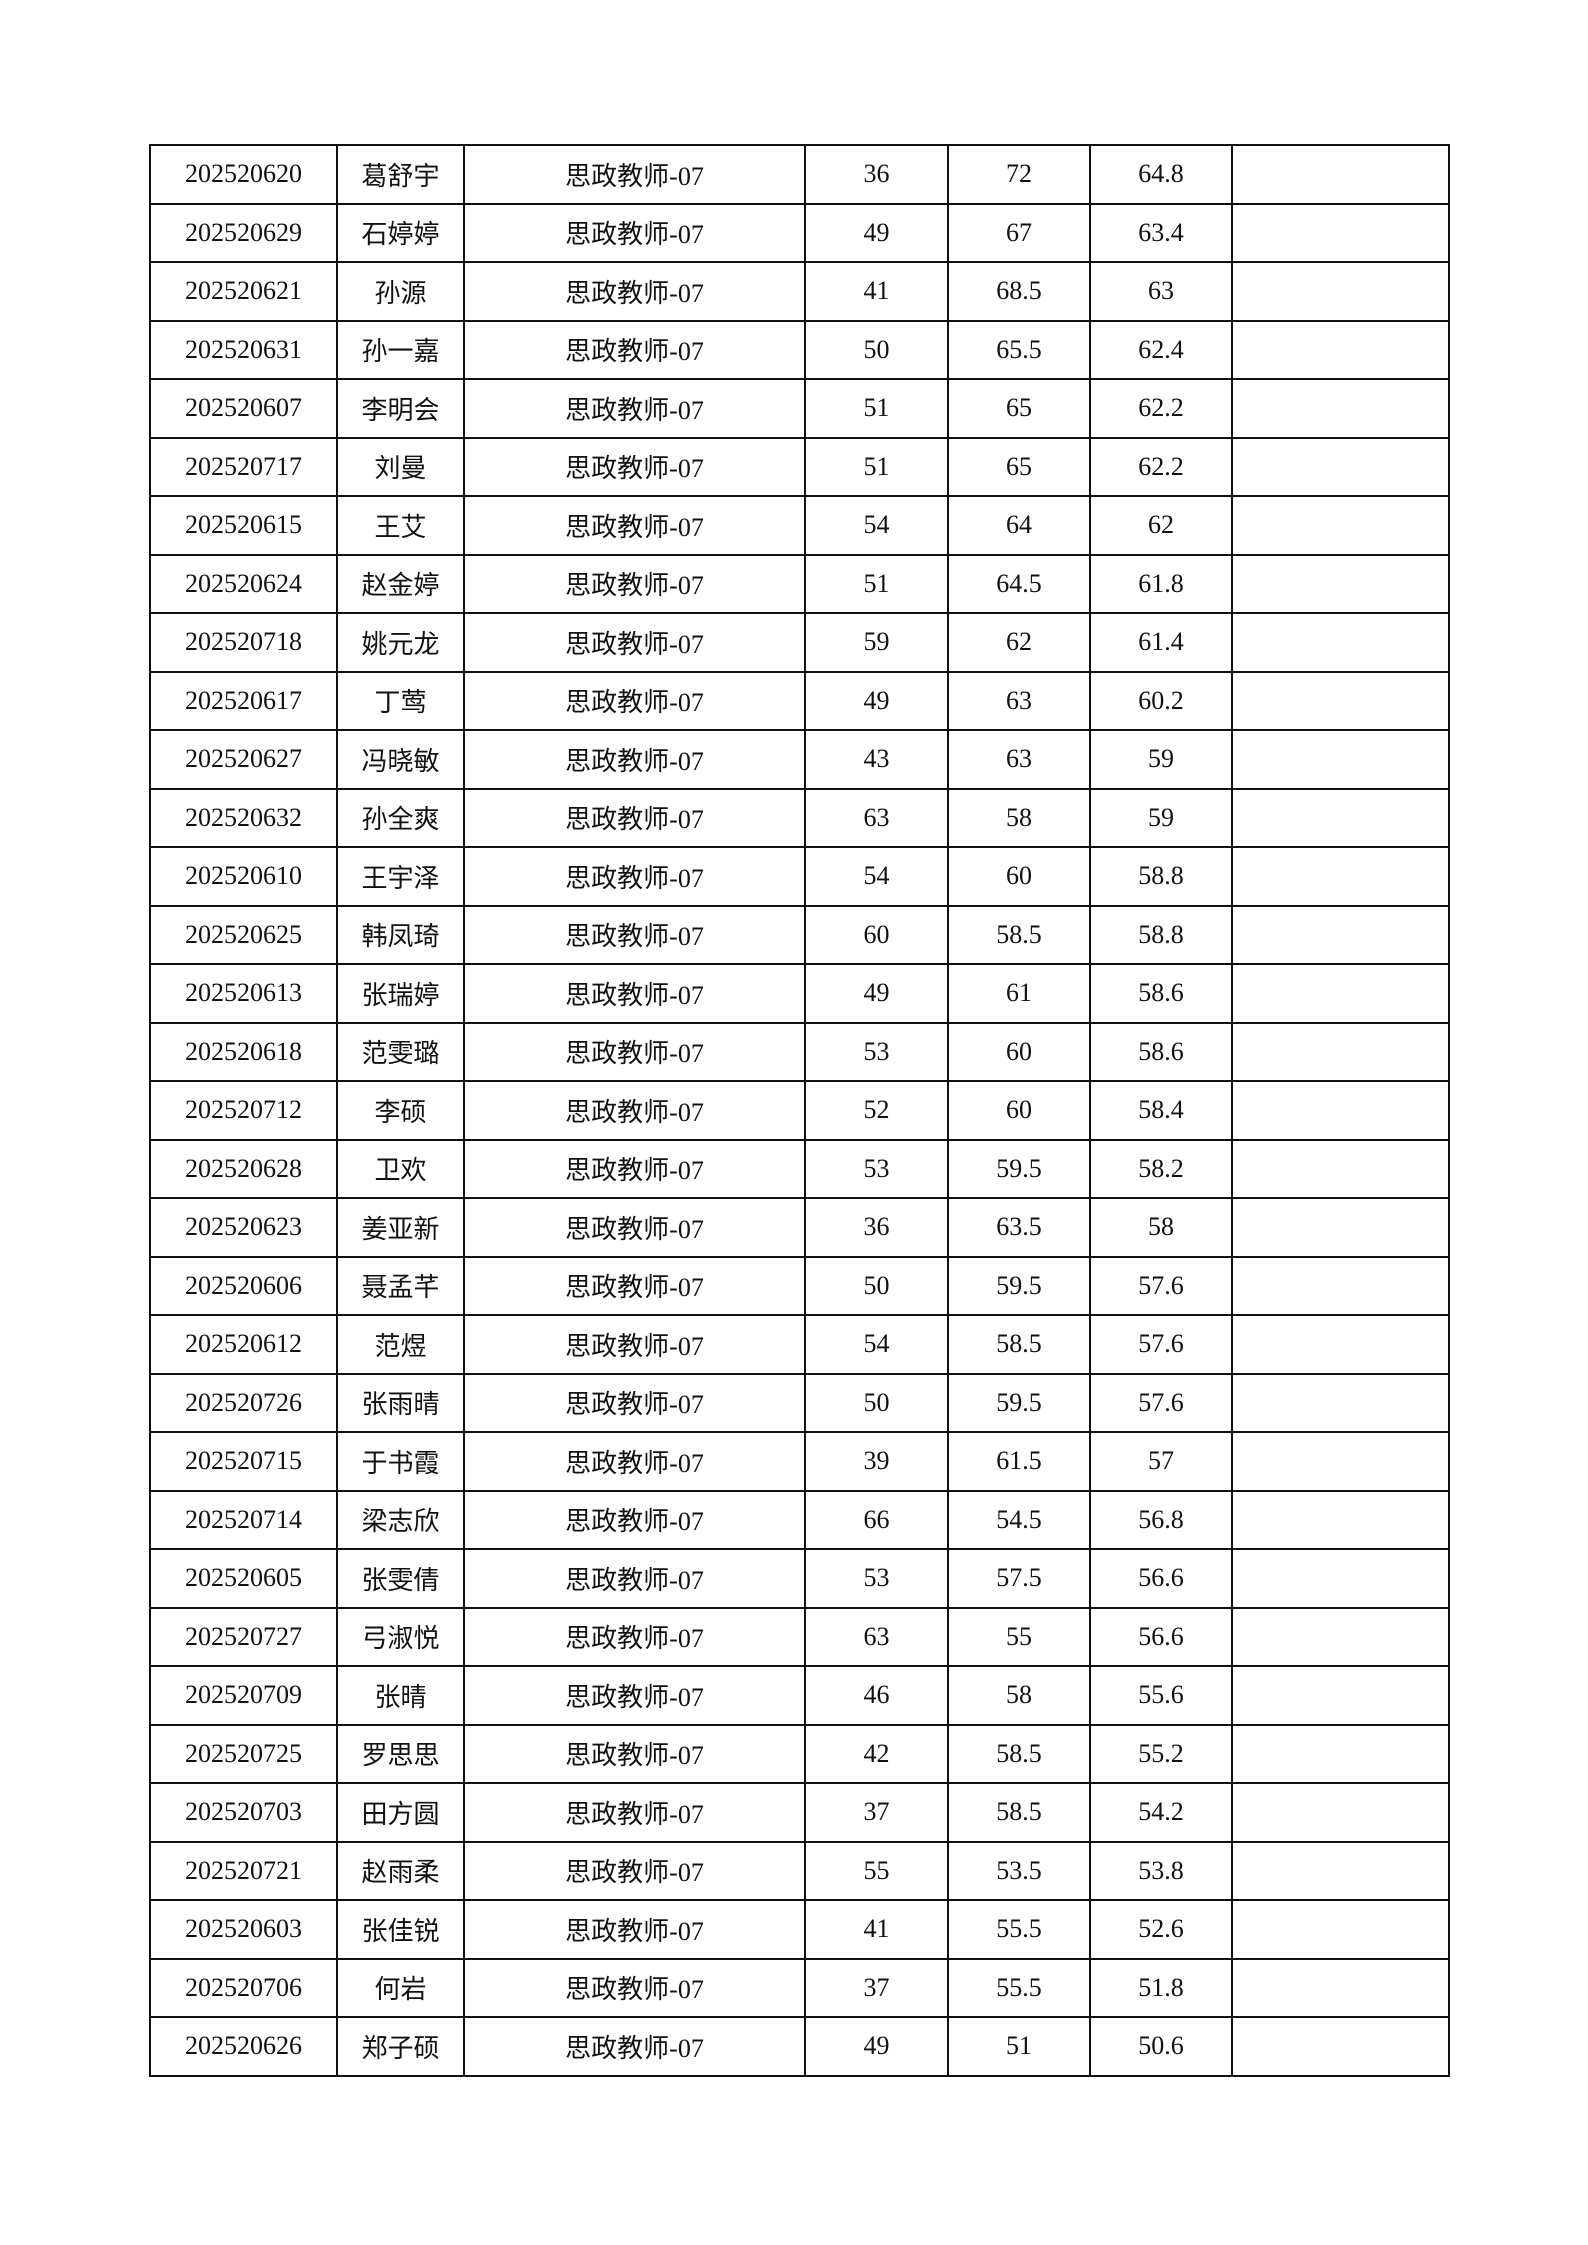 This screenshot has width=1588, height=2245. I want to click on total-score-cell: 56.6, so click(1161, 1578).